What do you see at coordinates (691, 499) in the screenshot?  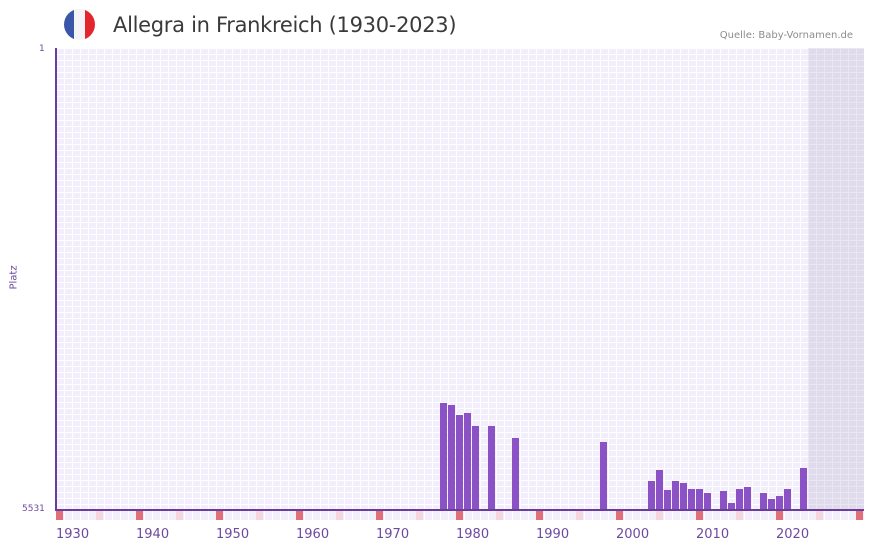 I see `bar-2007` at bounding box center [691, 499].